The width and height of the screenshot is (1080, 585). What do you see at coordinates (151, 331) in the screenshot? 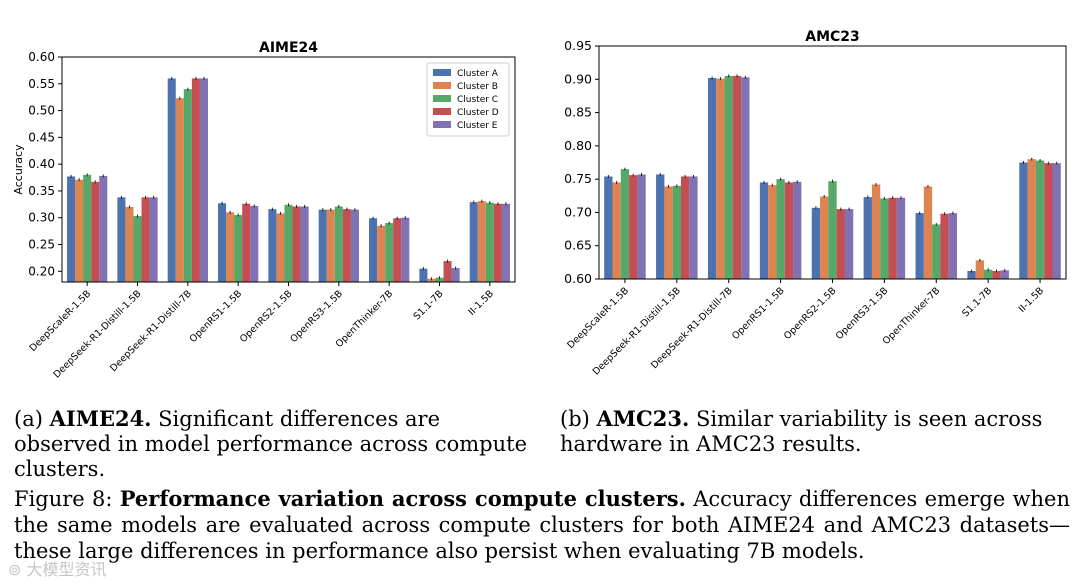
I see `chart0-xtick-label: DeepSeek-R1-Distill-7B` at bounding box center [151, 331].